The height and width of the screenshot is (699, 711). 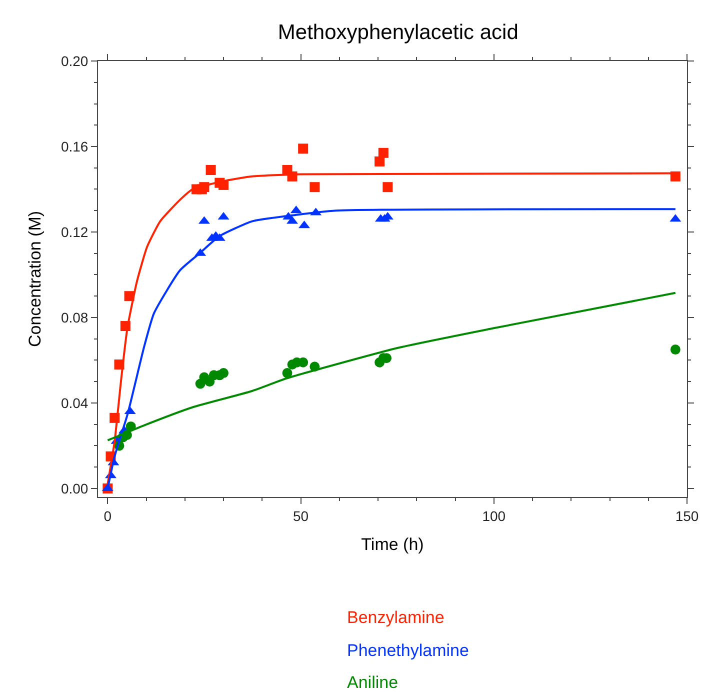 I want to click on text: Aniline, so click(x=372, y=682).